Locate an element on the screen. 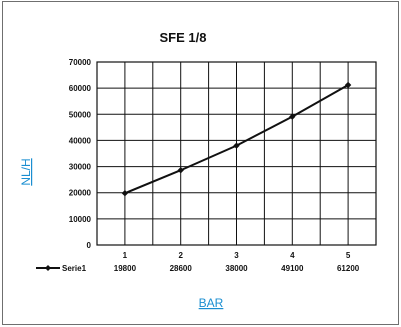 The height and width of the screenshot is (327, 401). y-tick-label: 30000 is located at coordinates (80, 167).